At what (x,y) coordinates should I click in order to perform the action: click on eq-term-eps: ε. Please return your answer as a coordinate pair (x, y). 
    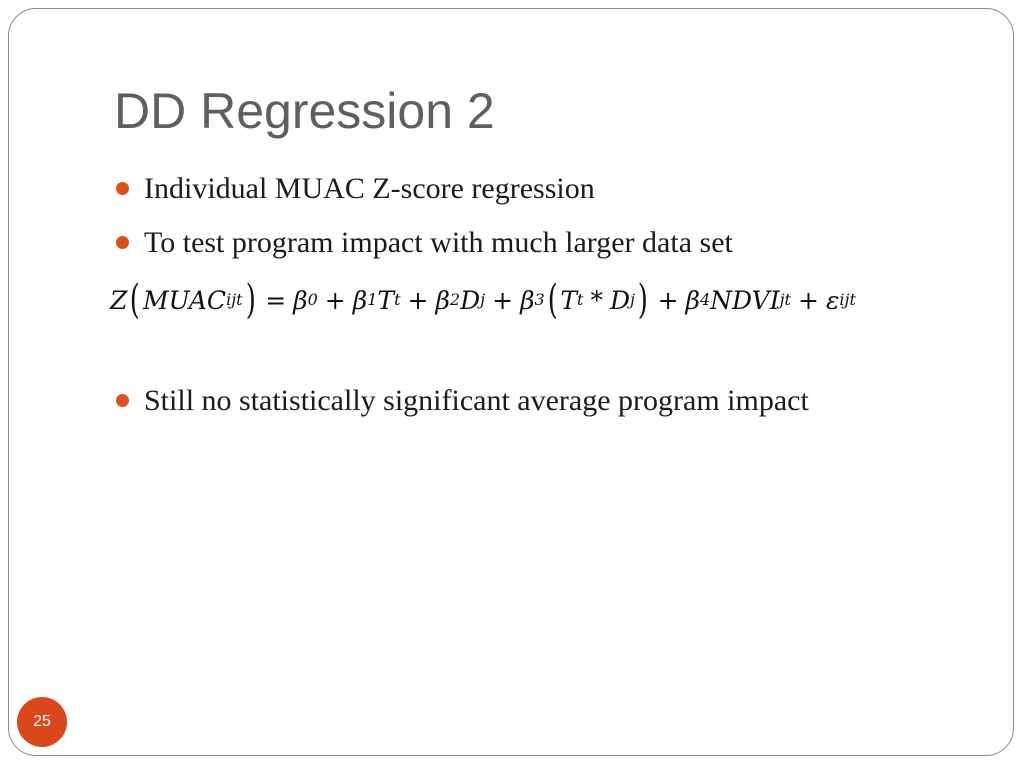
    Looking at the image, I should click on (832, 300).